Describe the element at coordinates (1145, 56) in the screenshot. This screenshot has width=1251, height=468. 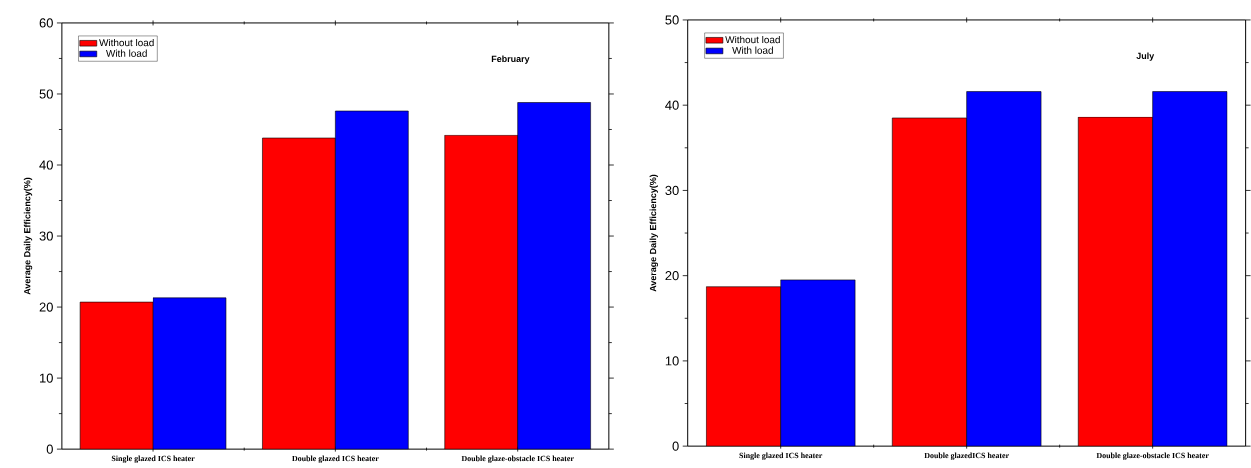
I see `text: July` at that location.